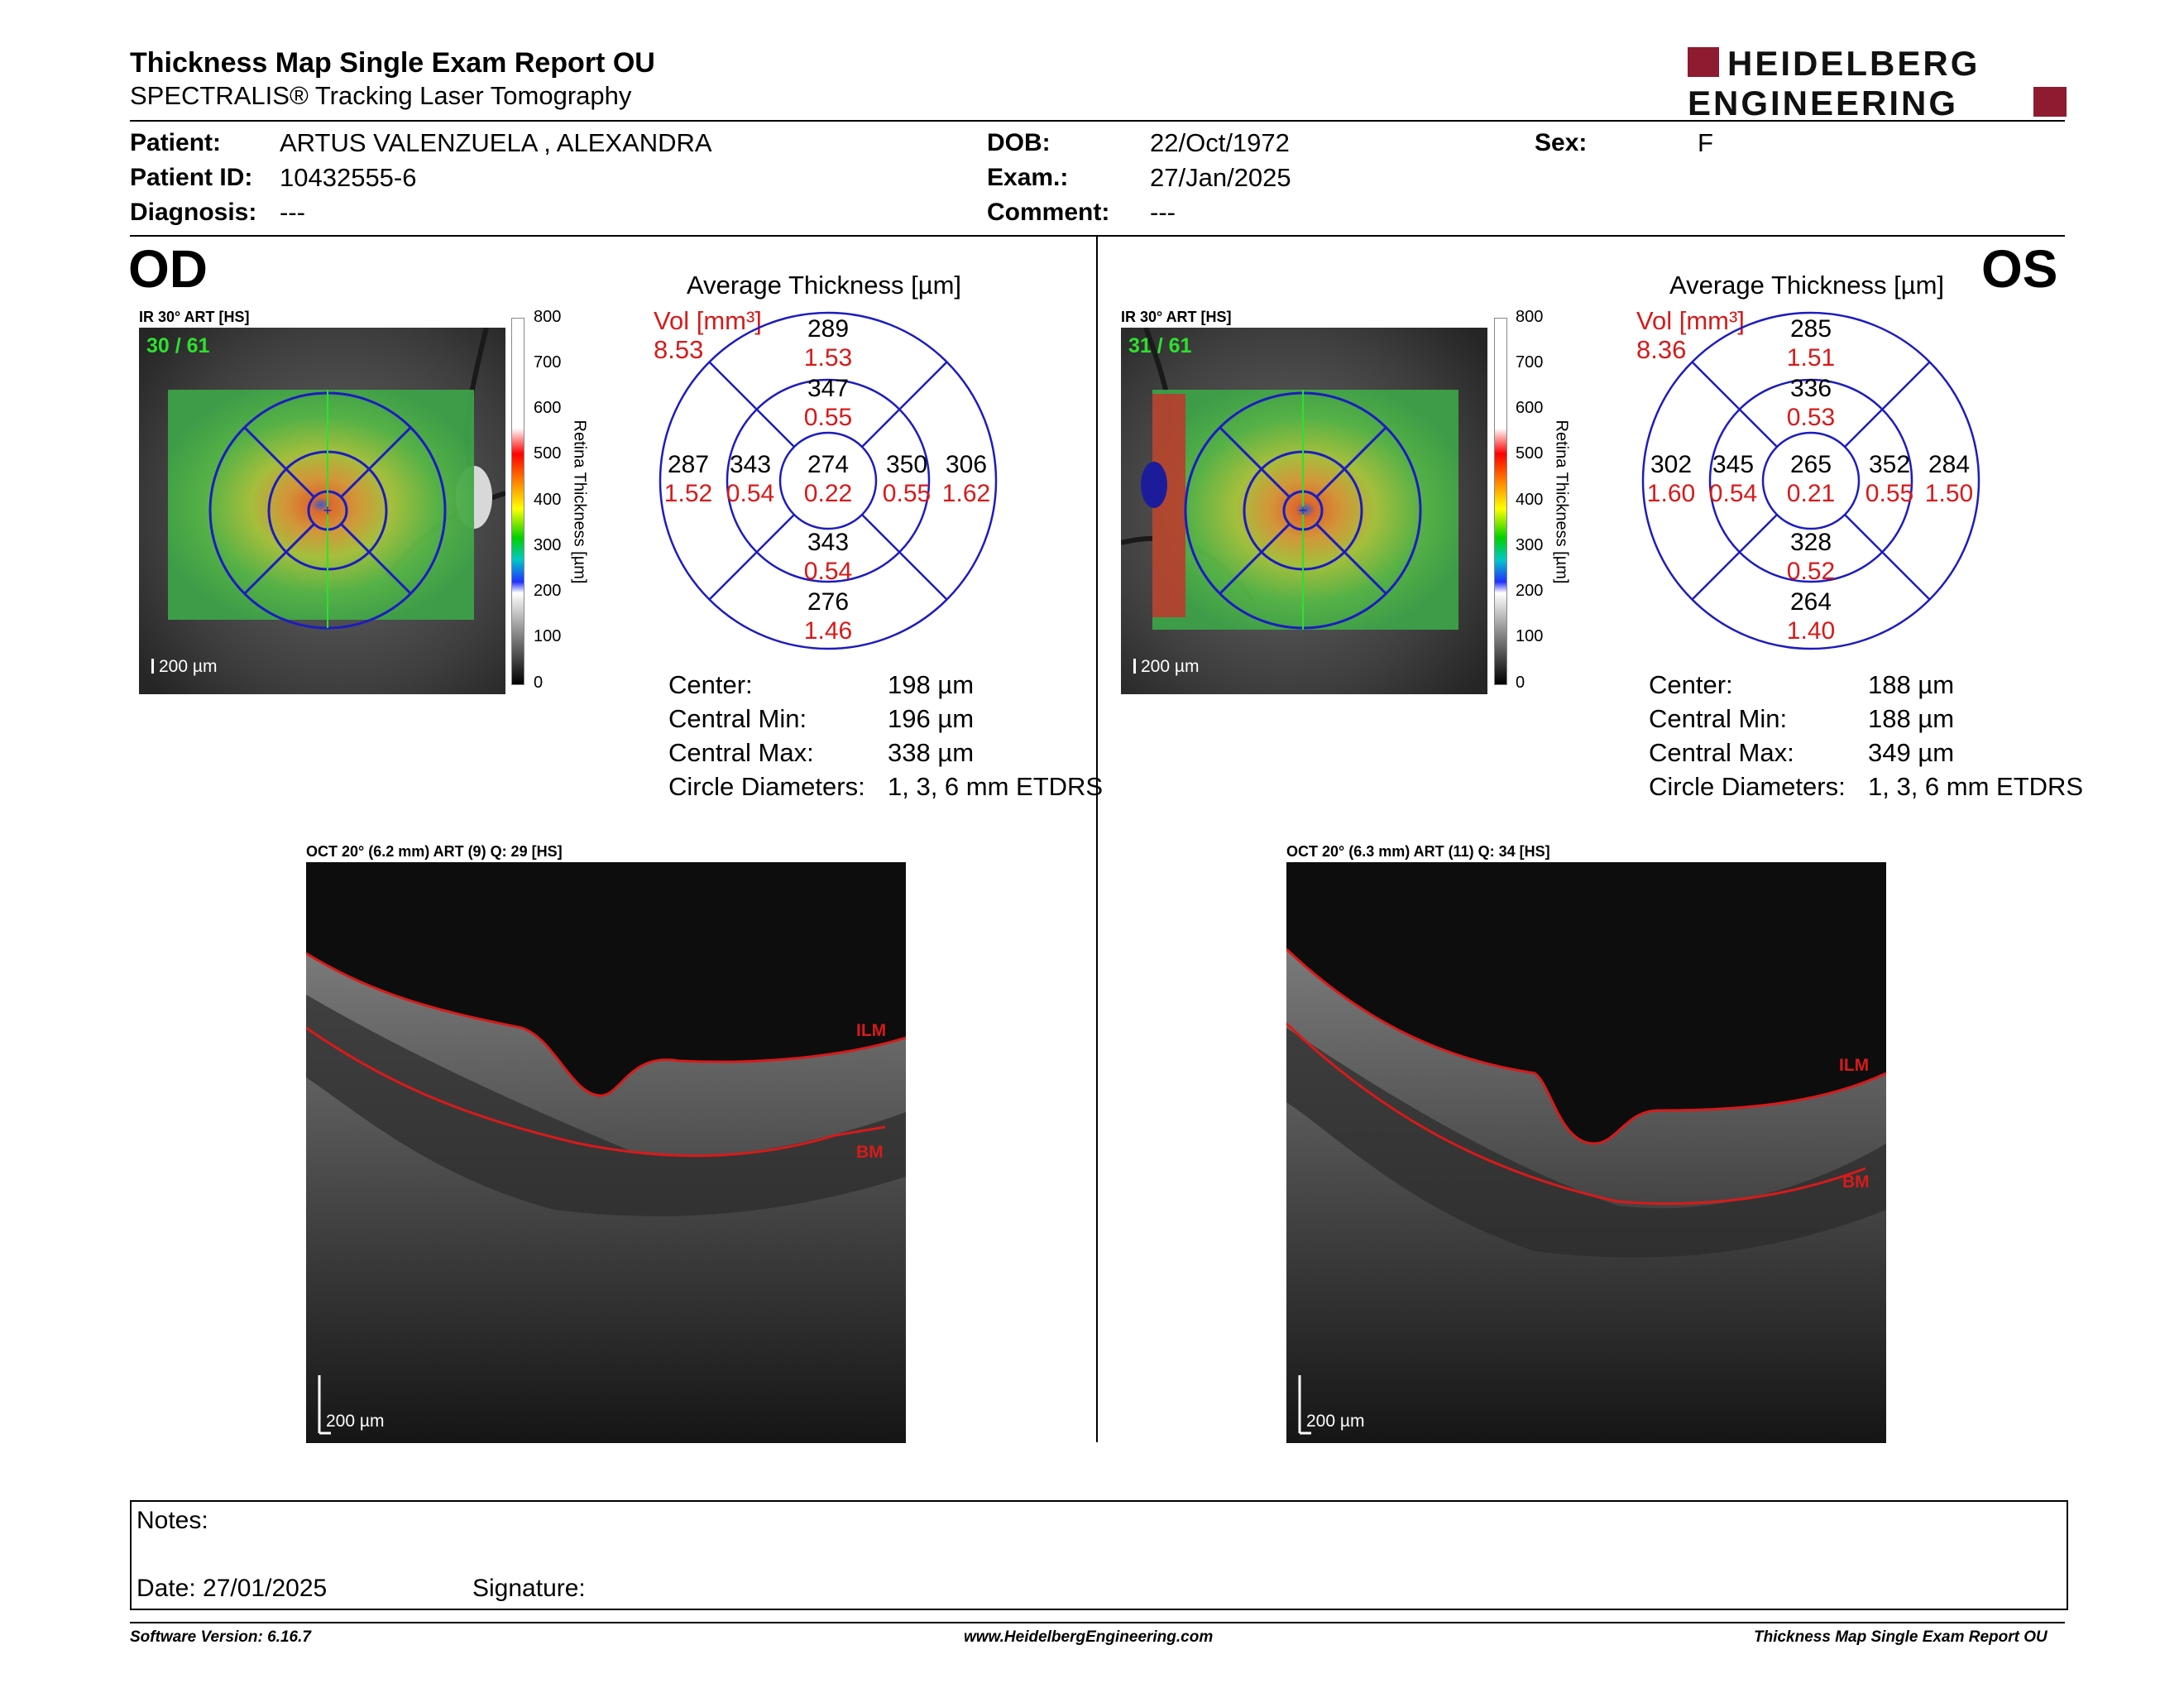 The height and width of the screenshot is (1688, 2184). I want to click on exam-label: Exam.:, so click(1028, 177).